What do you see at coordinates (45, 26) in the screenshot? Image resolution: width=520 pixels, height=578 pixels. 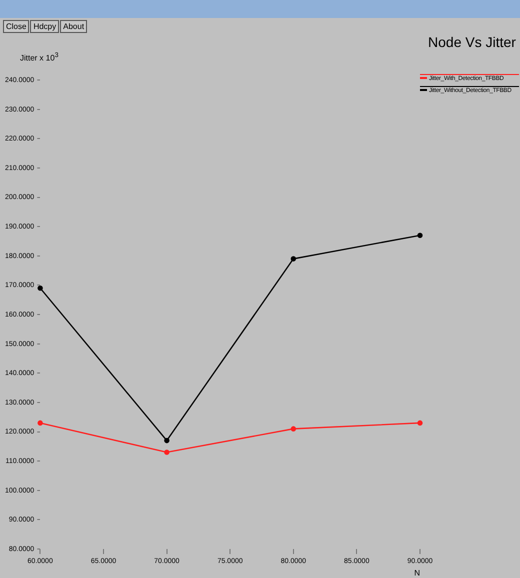 I see `text: Hdcpy` at bounding box center [45, 26].